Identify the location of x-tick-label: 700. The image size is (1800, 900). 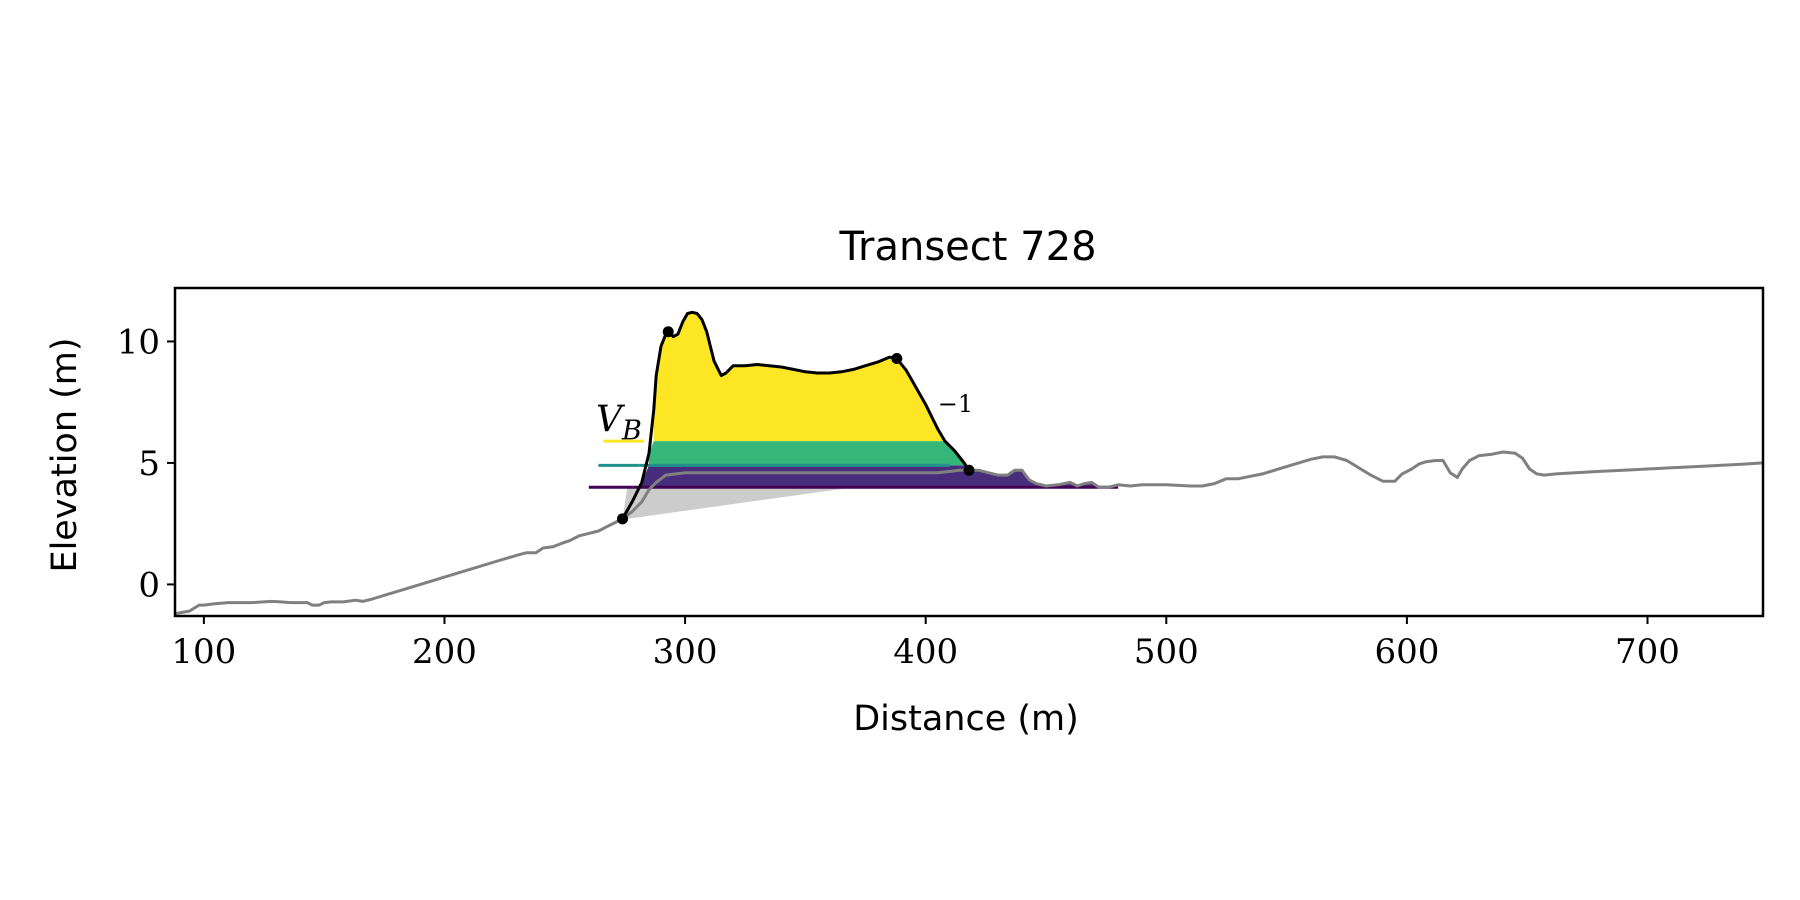
(1647, 652).